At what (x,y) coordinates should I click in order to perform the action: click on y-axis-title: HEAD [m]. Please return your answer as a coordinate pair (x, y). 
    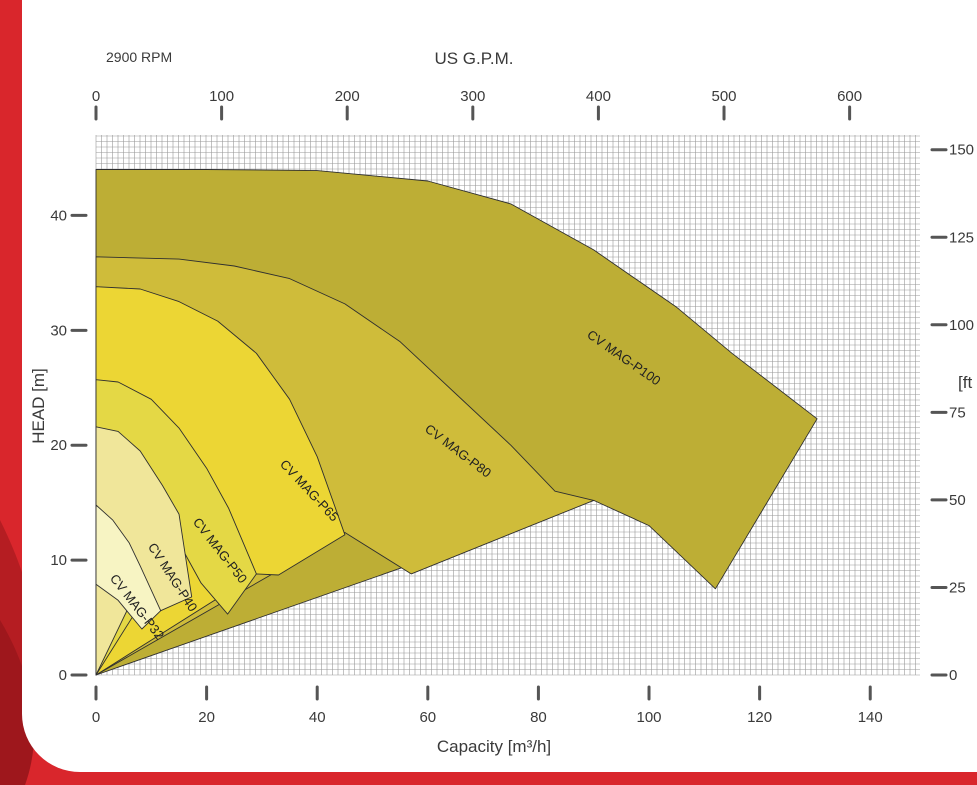
    Looking at the image, I should click on (38, 406).